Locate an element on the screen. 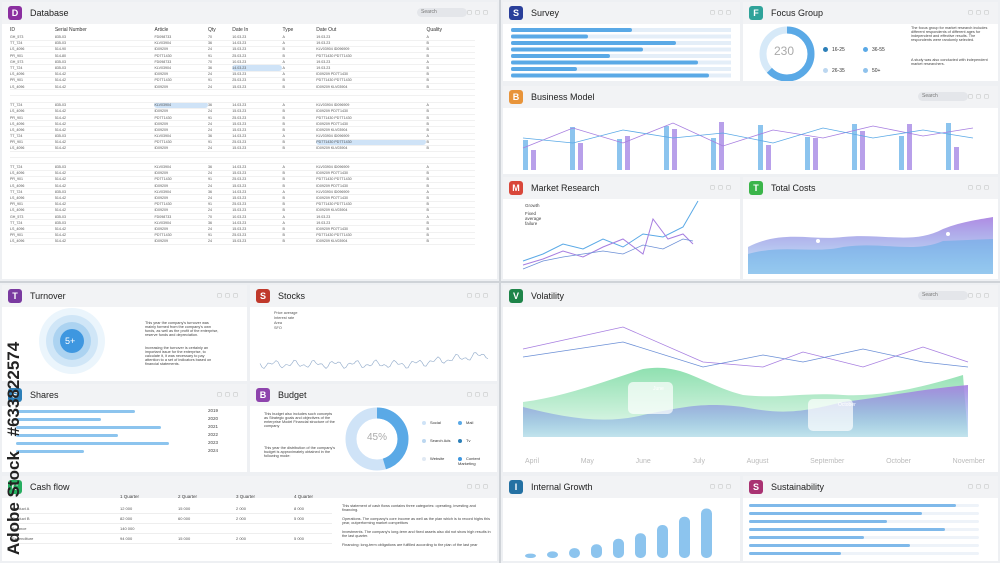 This screenshot has height=563, width=1000. table-row: TT_724 835-03 KLV03904 36 14.03.23 A 19.03.23 B is located at coordinates (242, 223).